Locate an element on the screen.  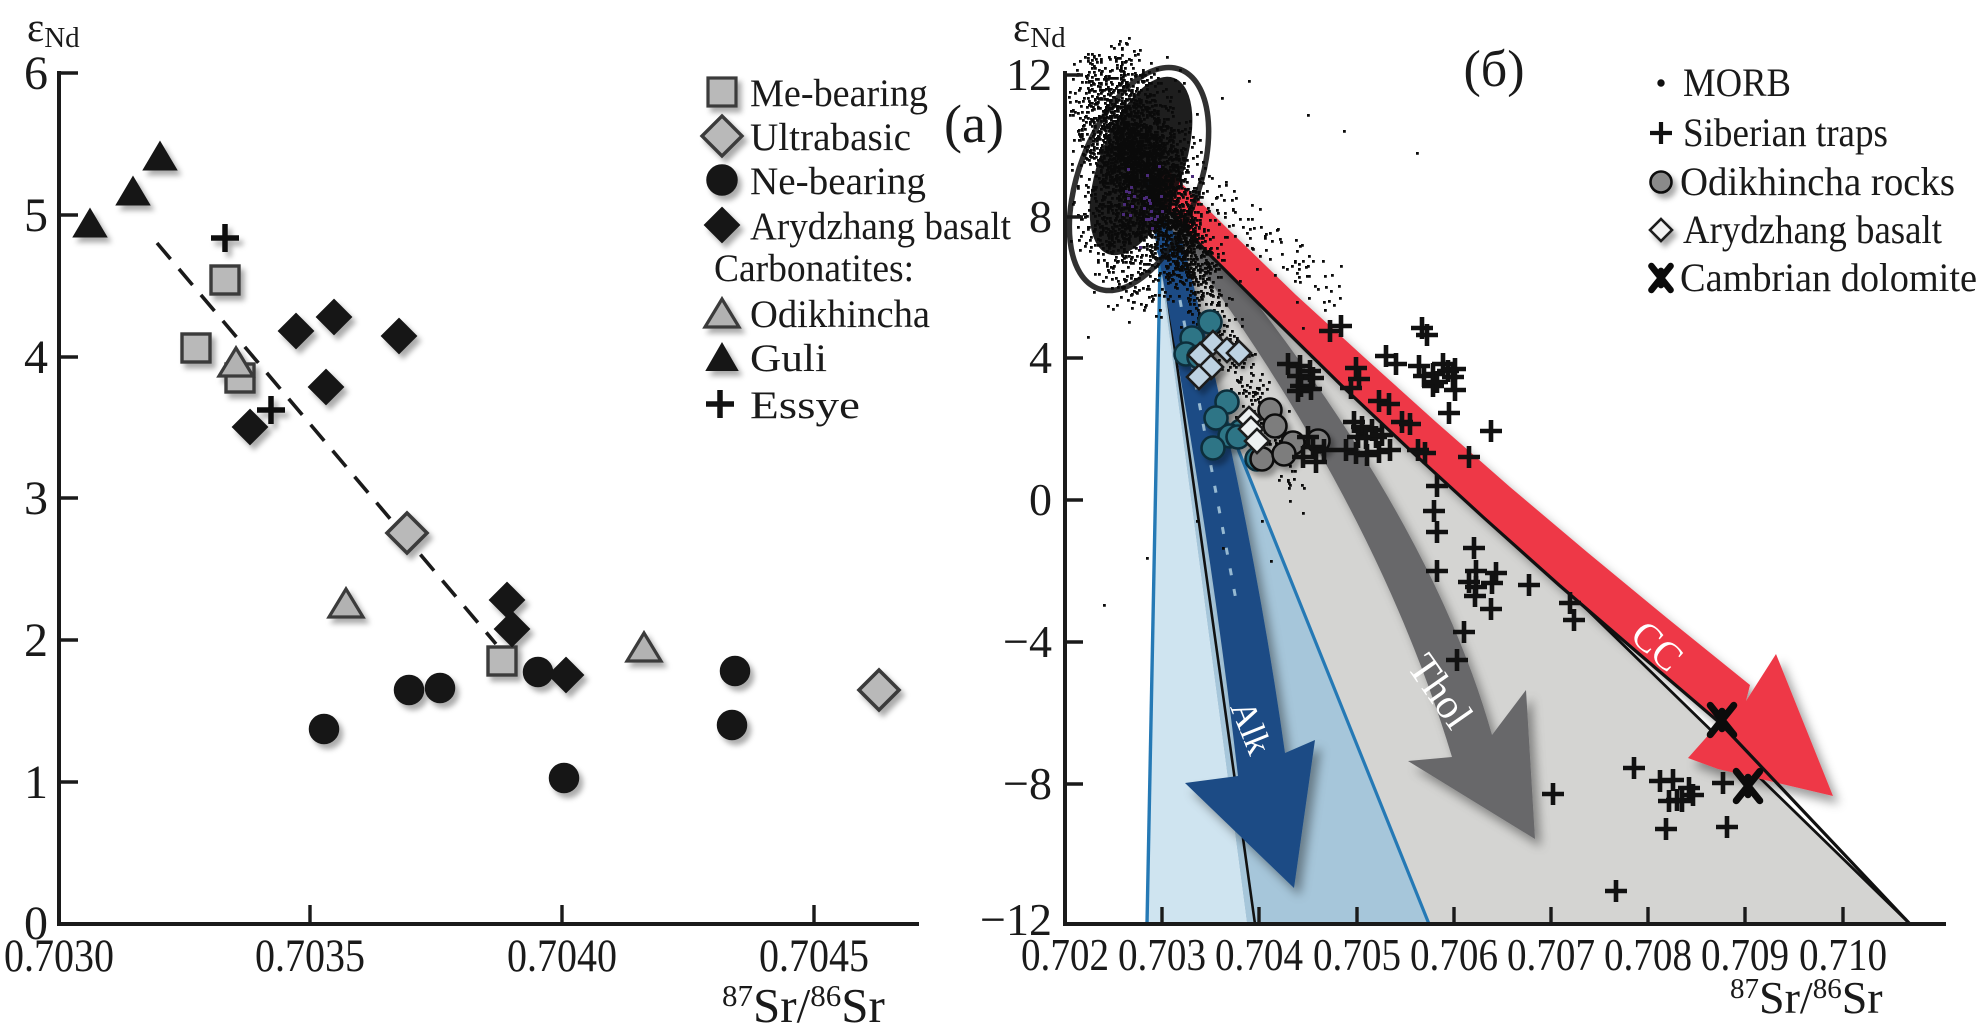
svg-text: (б) is located at coordinates (1493, 69).